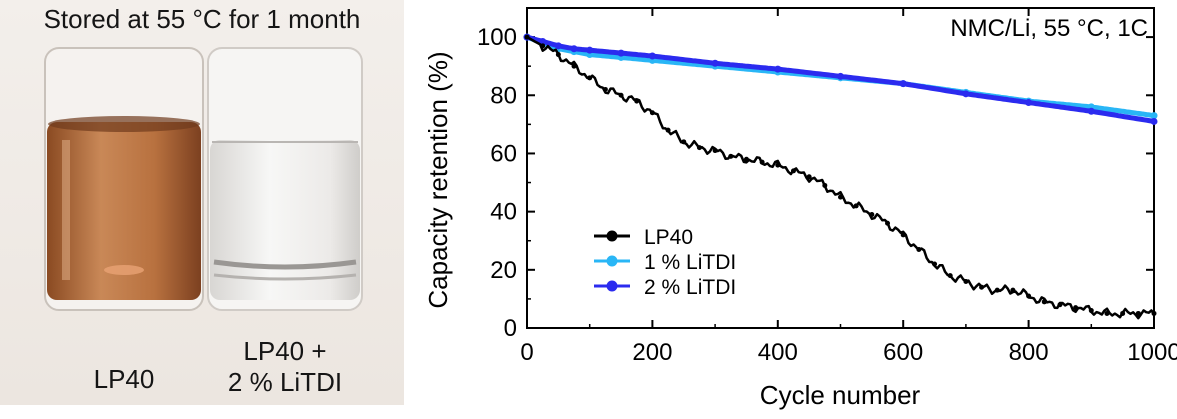  I want to click on vial-right-label: LP40 + 2 % LiTDI, so click(285, 367).